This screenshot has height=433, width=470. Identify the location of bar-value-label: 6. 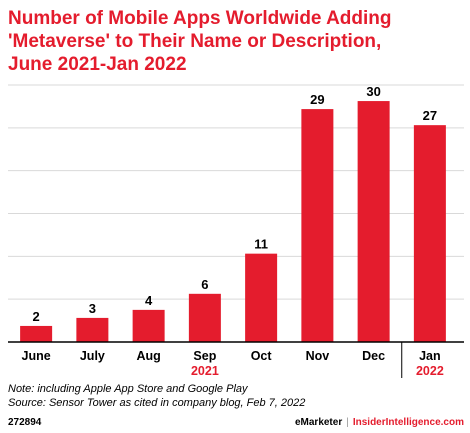
(204, 284).